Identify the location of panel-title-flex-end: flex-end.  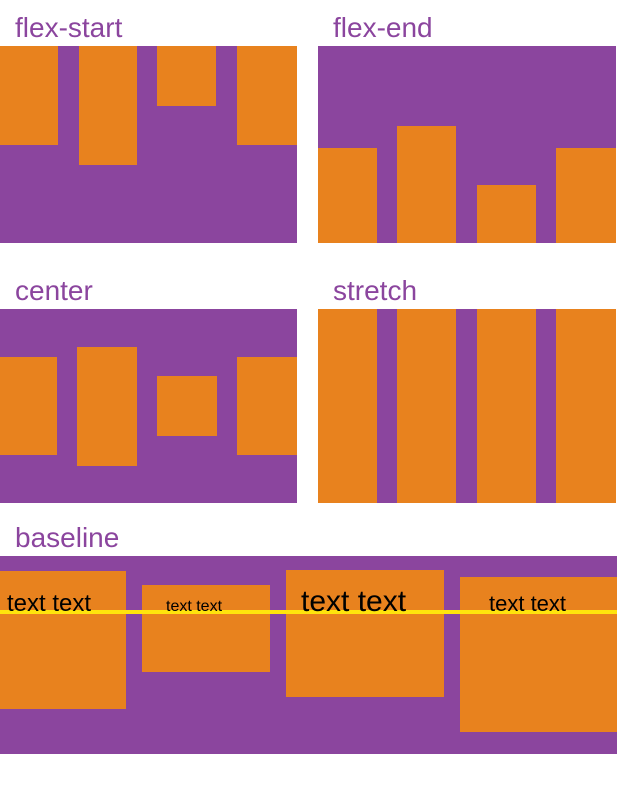
(383, 27).